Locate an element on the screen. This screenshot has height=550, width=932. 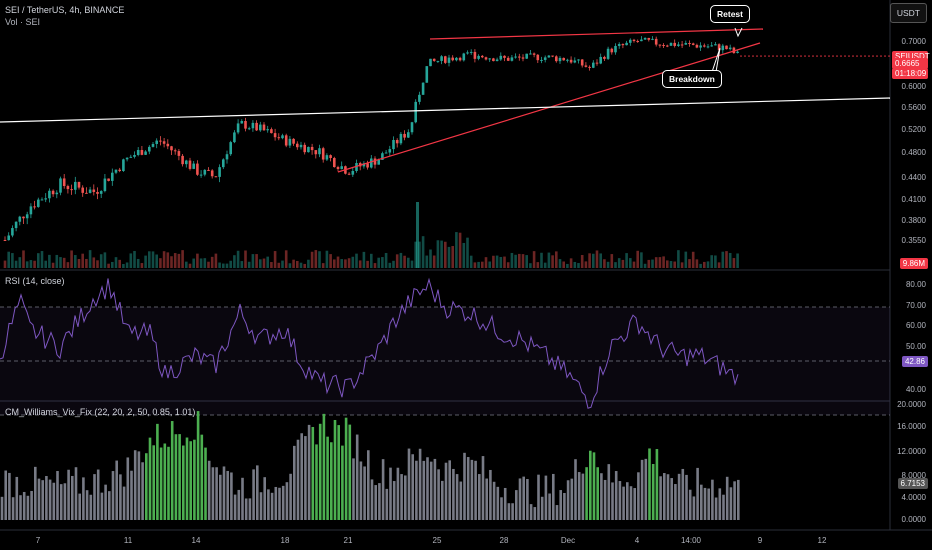
x-tick: 11 is located at coordinates (128, 540).